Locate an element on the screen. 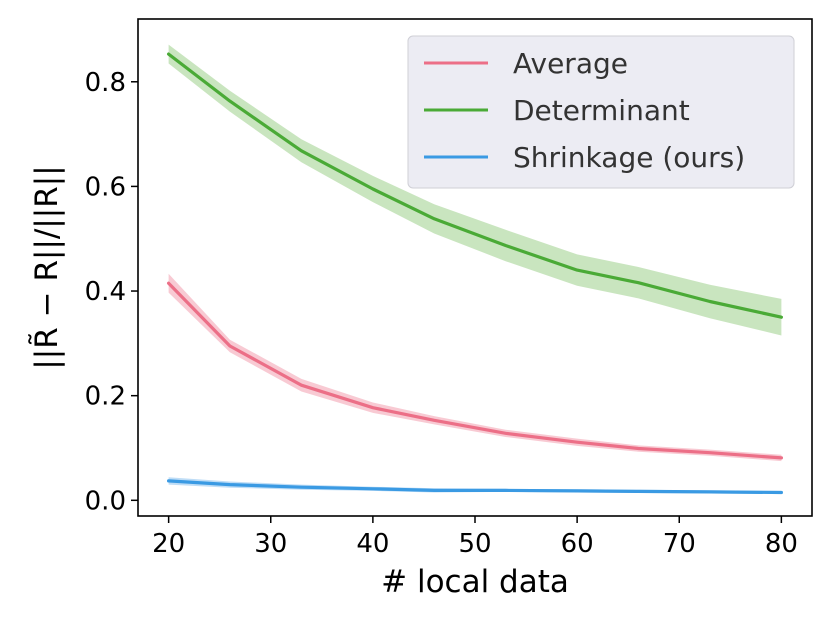 Image resolution: width=830 pixels, height=623 pixels. legend-box is located at coordinates (601, 112).